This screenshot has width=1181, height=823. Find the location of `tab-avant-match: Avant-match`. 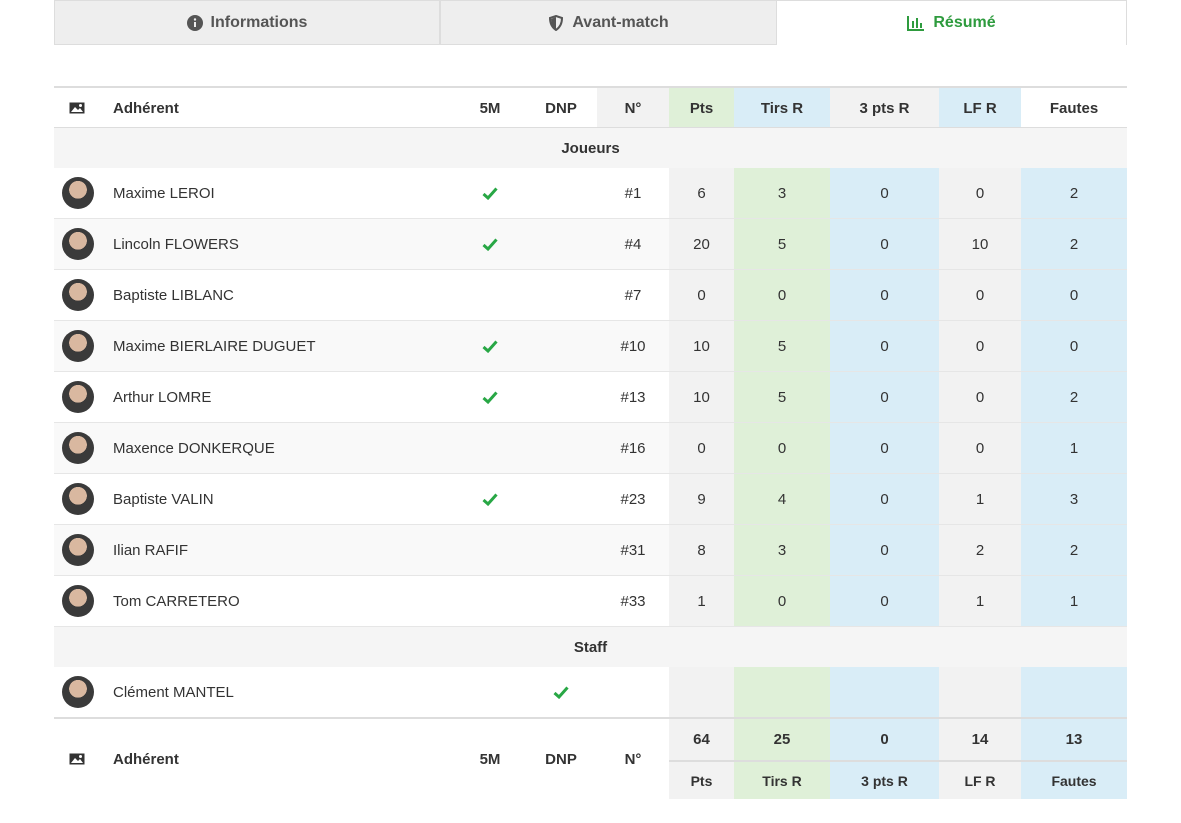

tab-avant-match: Avant-match is located at coordinates (608, 22).